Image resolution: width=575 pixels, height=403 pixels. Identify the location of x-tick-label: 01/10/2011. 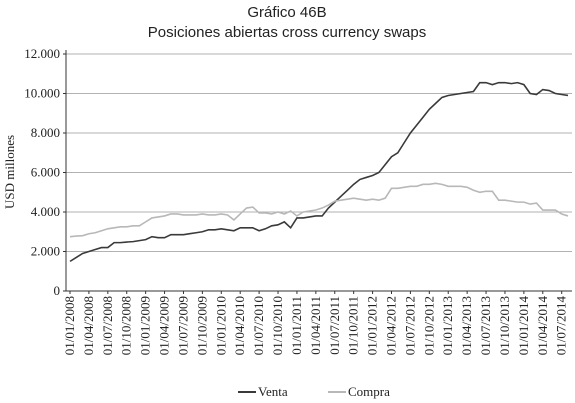
(353, 325).